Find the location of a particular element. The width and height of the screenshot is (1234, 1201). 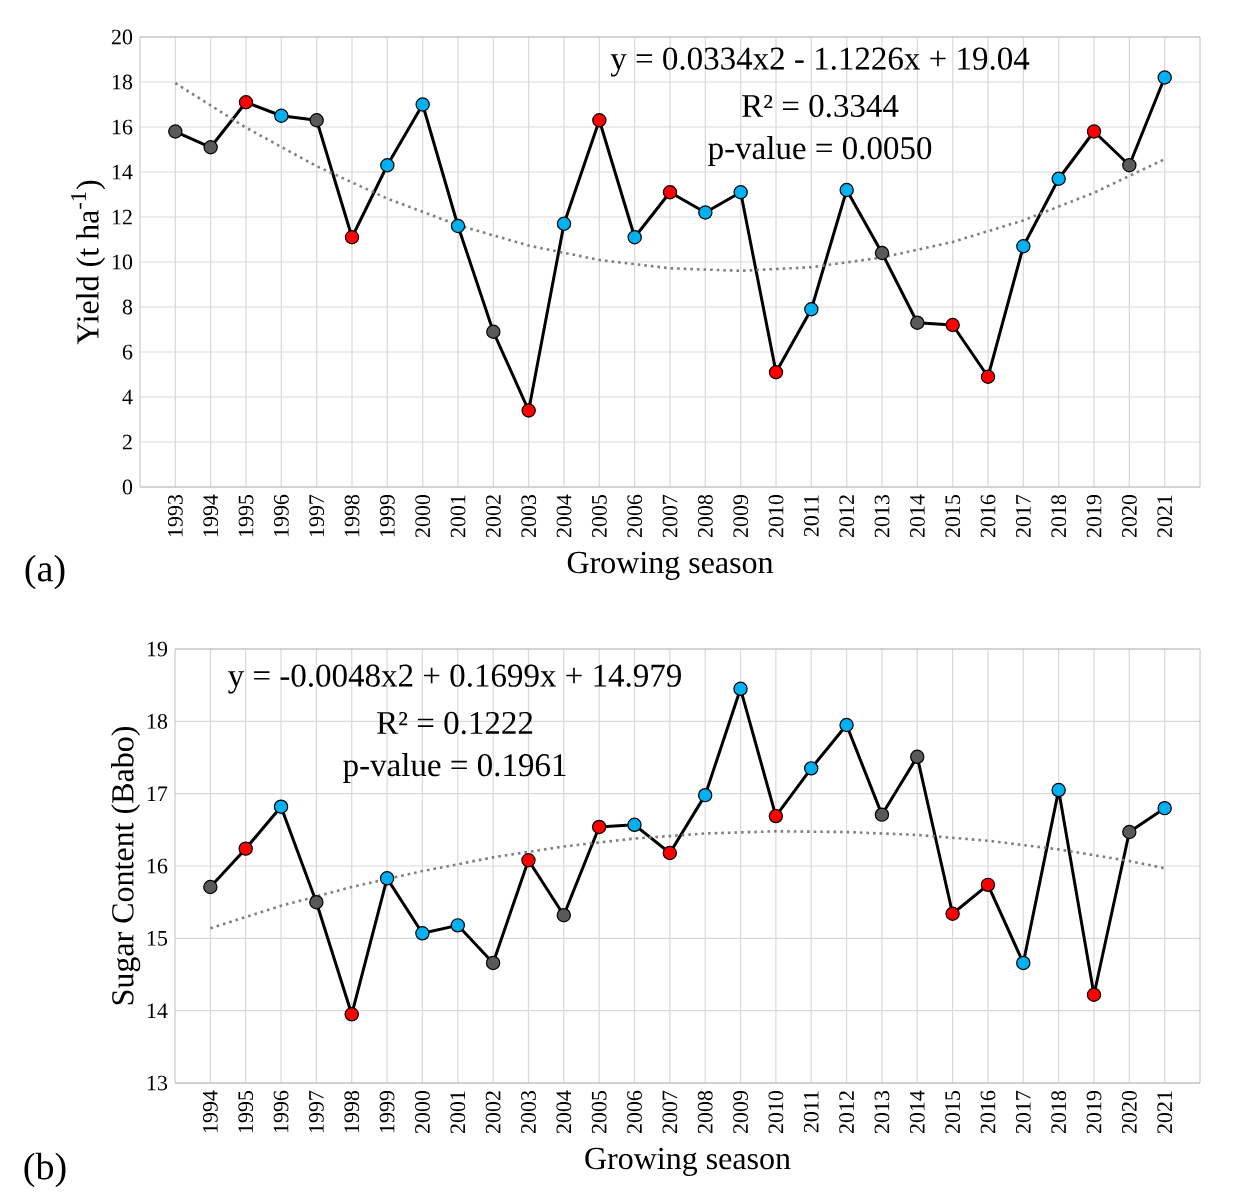

y-tick-label: 20 is located at coordinates (122, 37).